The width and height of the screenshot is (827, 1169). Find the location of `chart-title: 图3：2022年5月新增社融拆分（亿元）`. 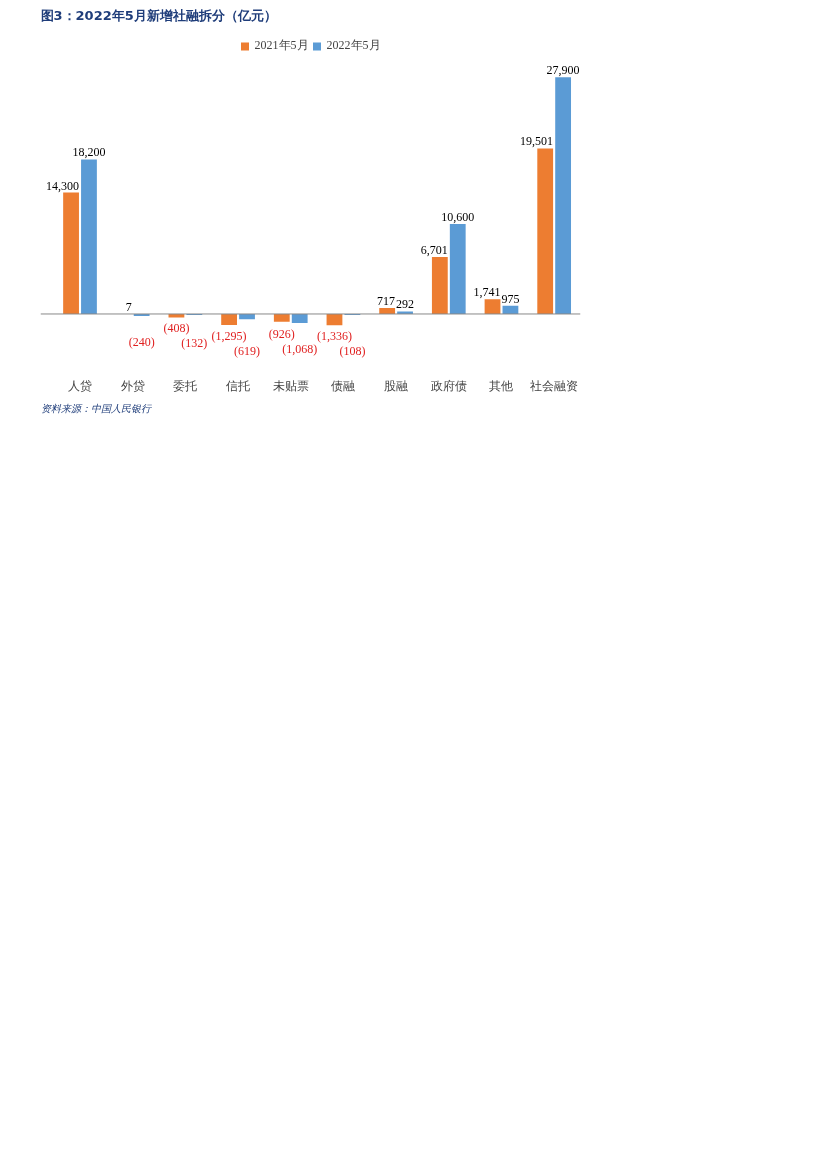

chart-title: 图3：2022年5月新增社融拆分（亿元） is located at coordinates (158, 15).